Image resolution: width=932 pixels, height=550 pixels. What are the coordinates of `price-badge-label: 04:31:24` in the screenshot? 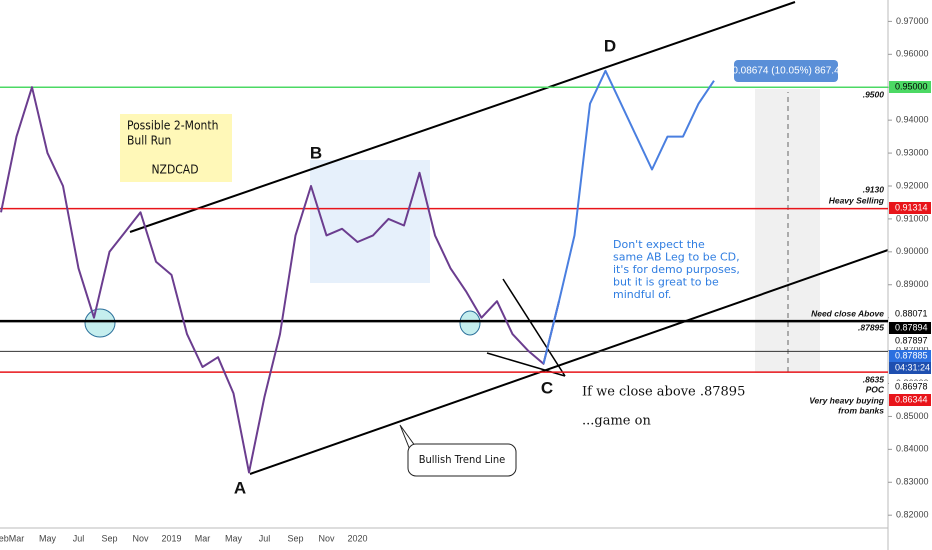 It's located at (912, 367).